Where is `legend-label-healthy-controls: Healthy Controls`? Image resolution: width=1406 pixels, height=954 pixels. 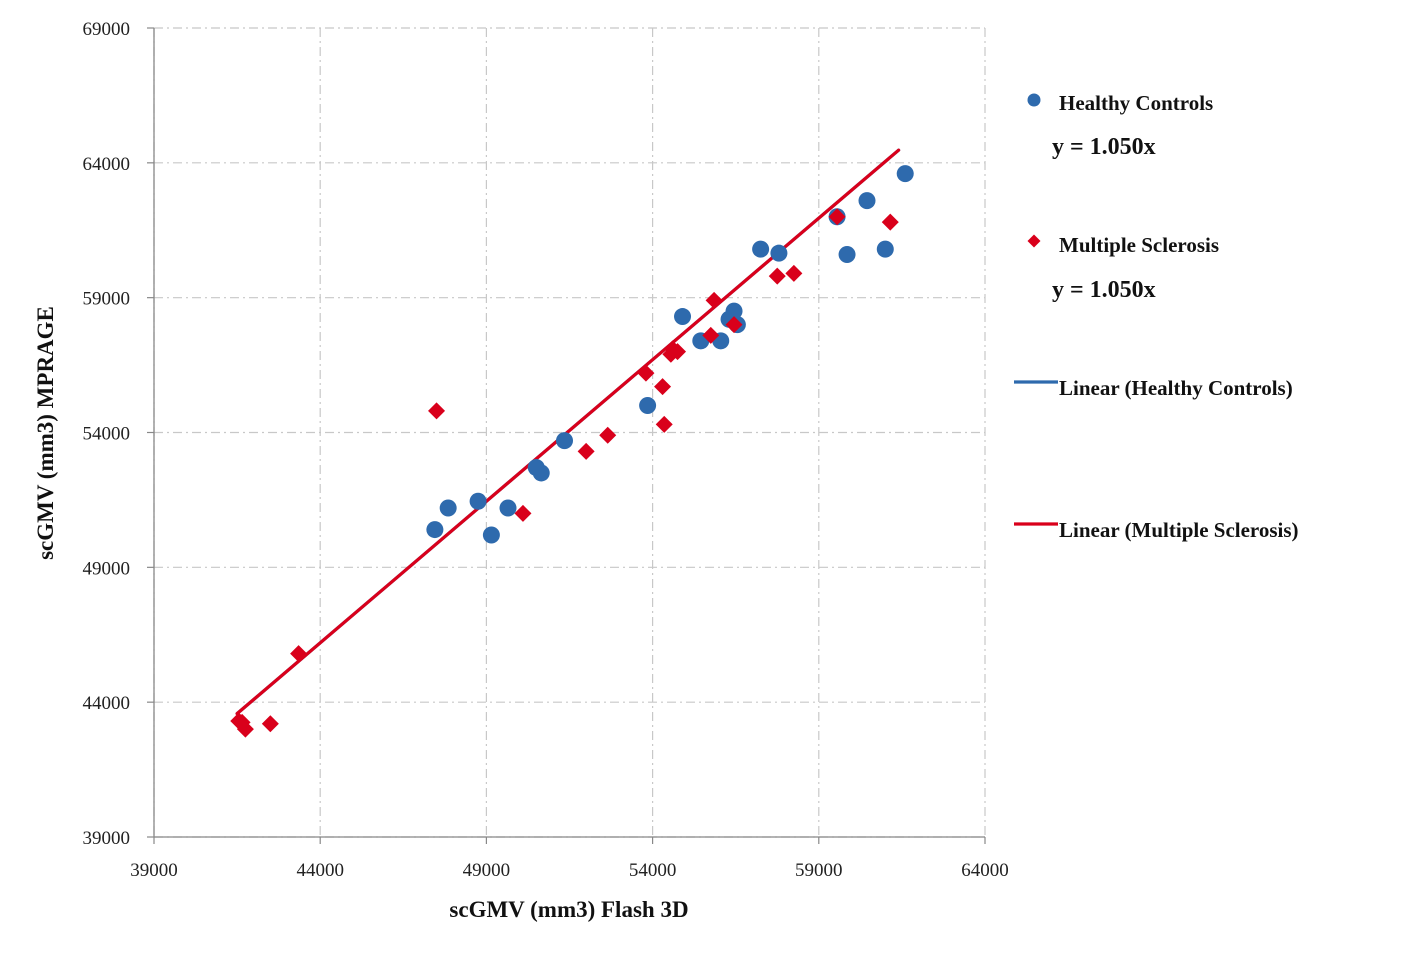 legend-label-healthy-controls: Healthy Controls is located at coordinates (1136, 103).